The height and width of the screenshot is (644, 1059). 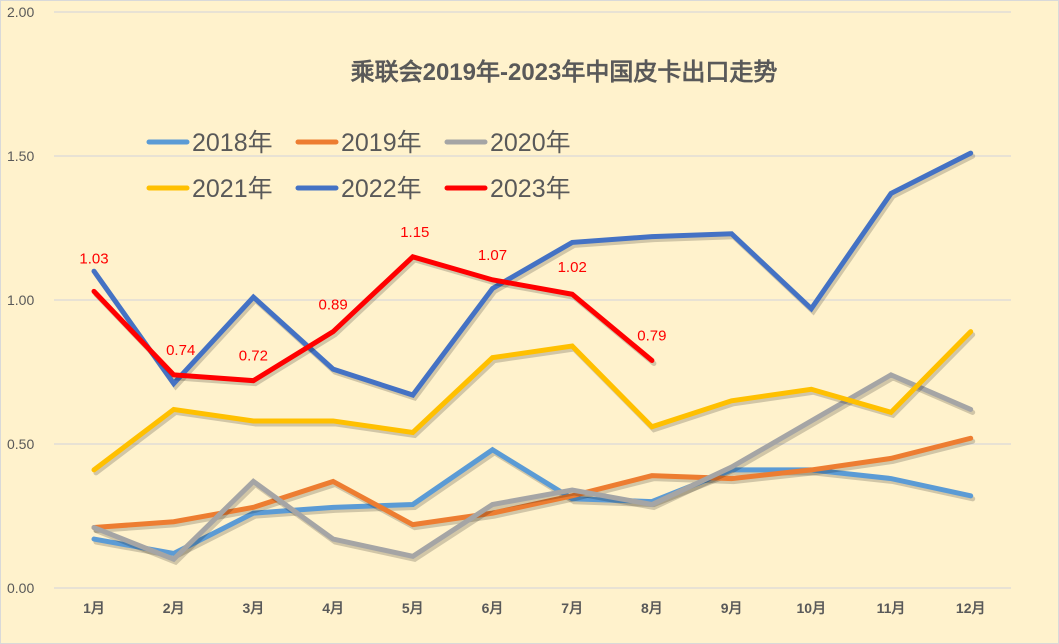 What do you see at coordinates (812, 608) in the screenshot?
I see `x-tick-label: 10月` at bounding box center [812, 608].